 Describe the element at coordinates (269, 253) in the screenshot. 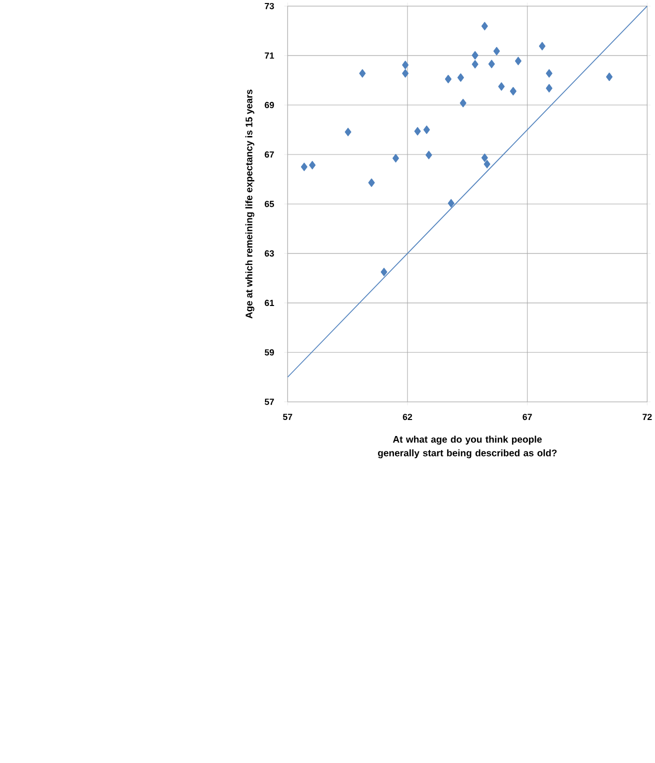

I see `y-tick-label: 63` at that location.